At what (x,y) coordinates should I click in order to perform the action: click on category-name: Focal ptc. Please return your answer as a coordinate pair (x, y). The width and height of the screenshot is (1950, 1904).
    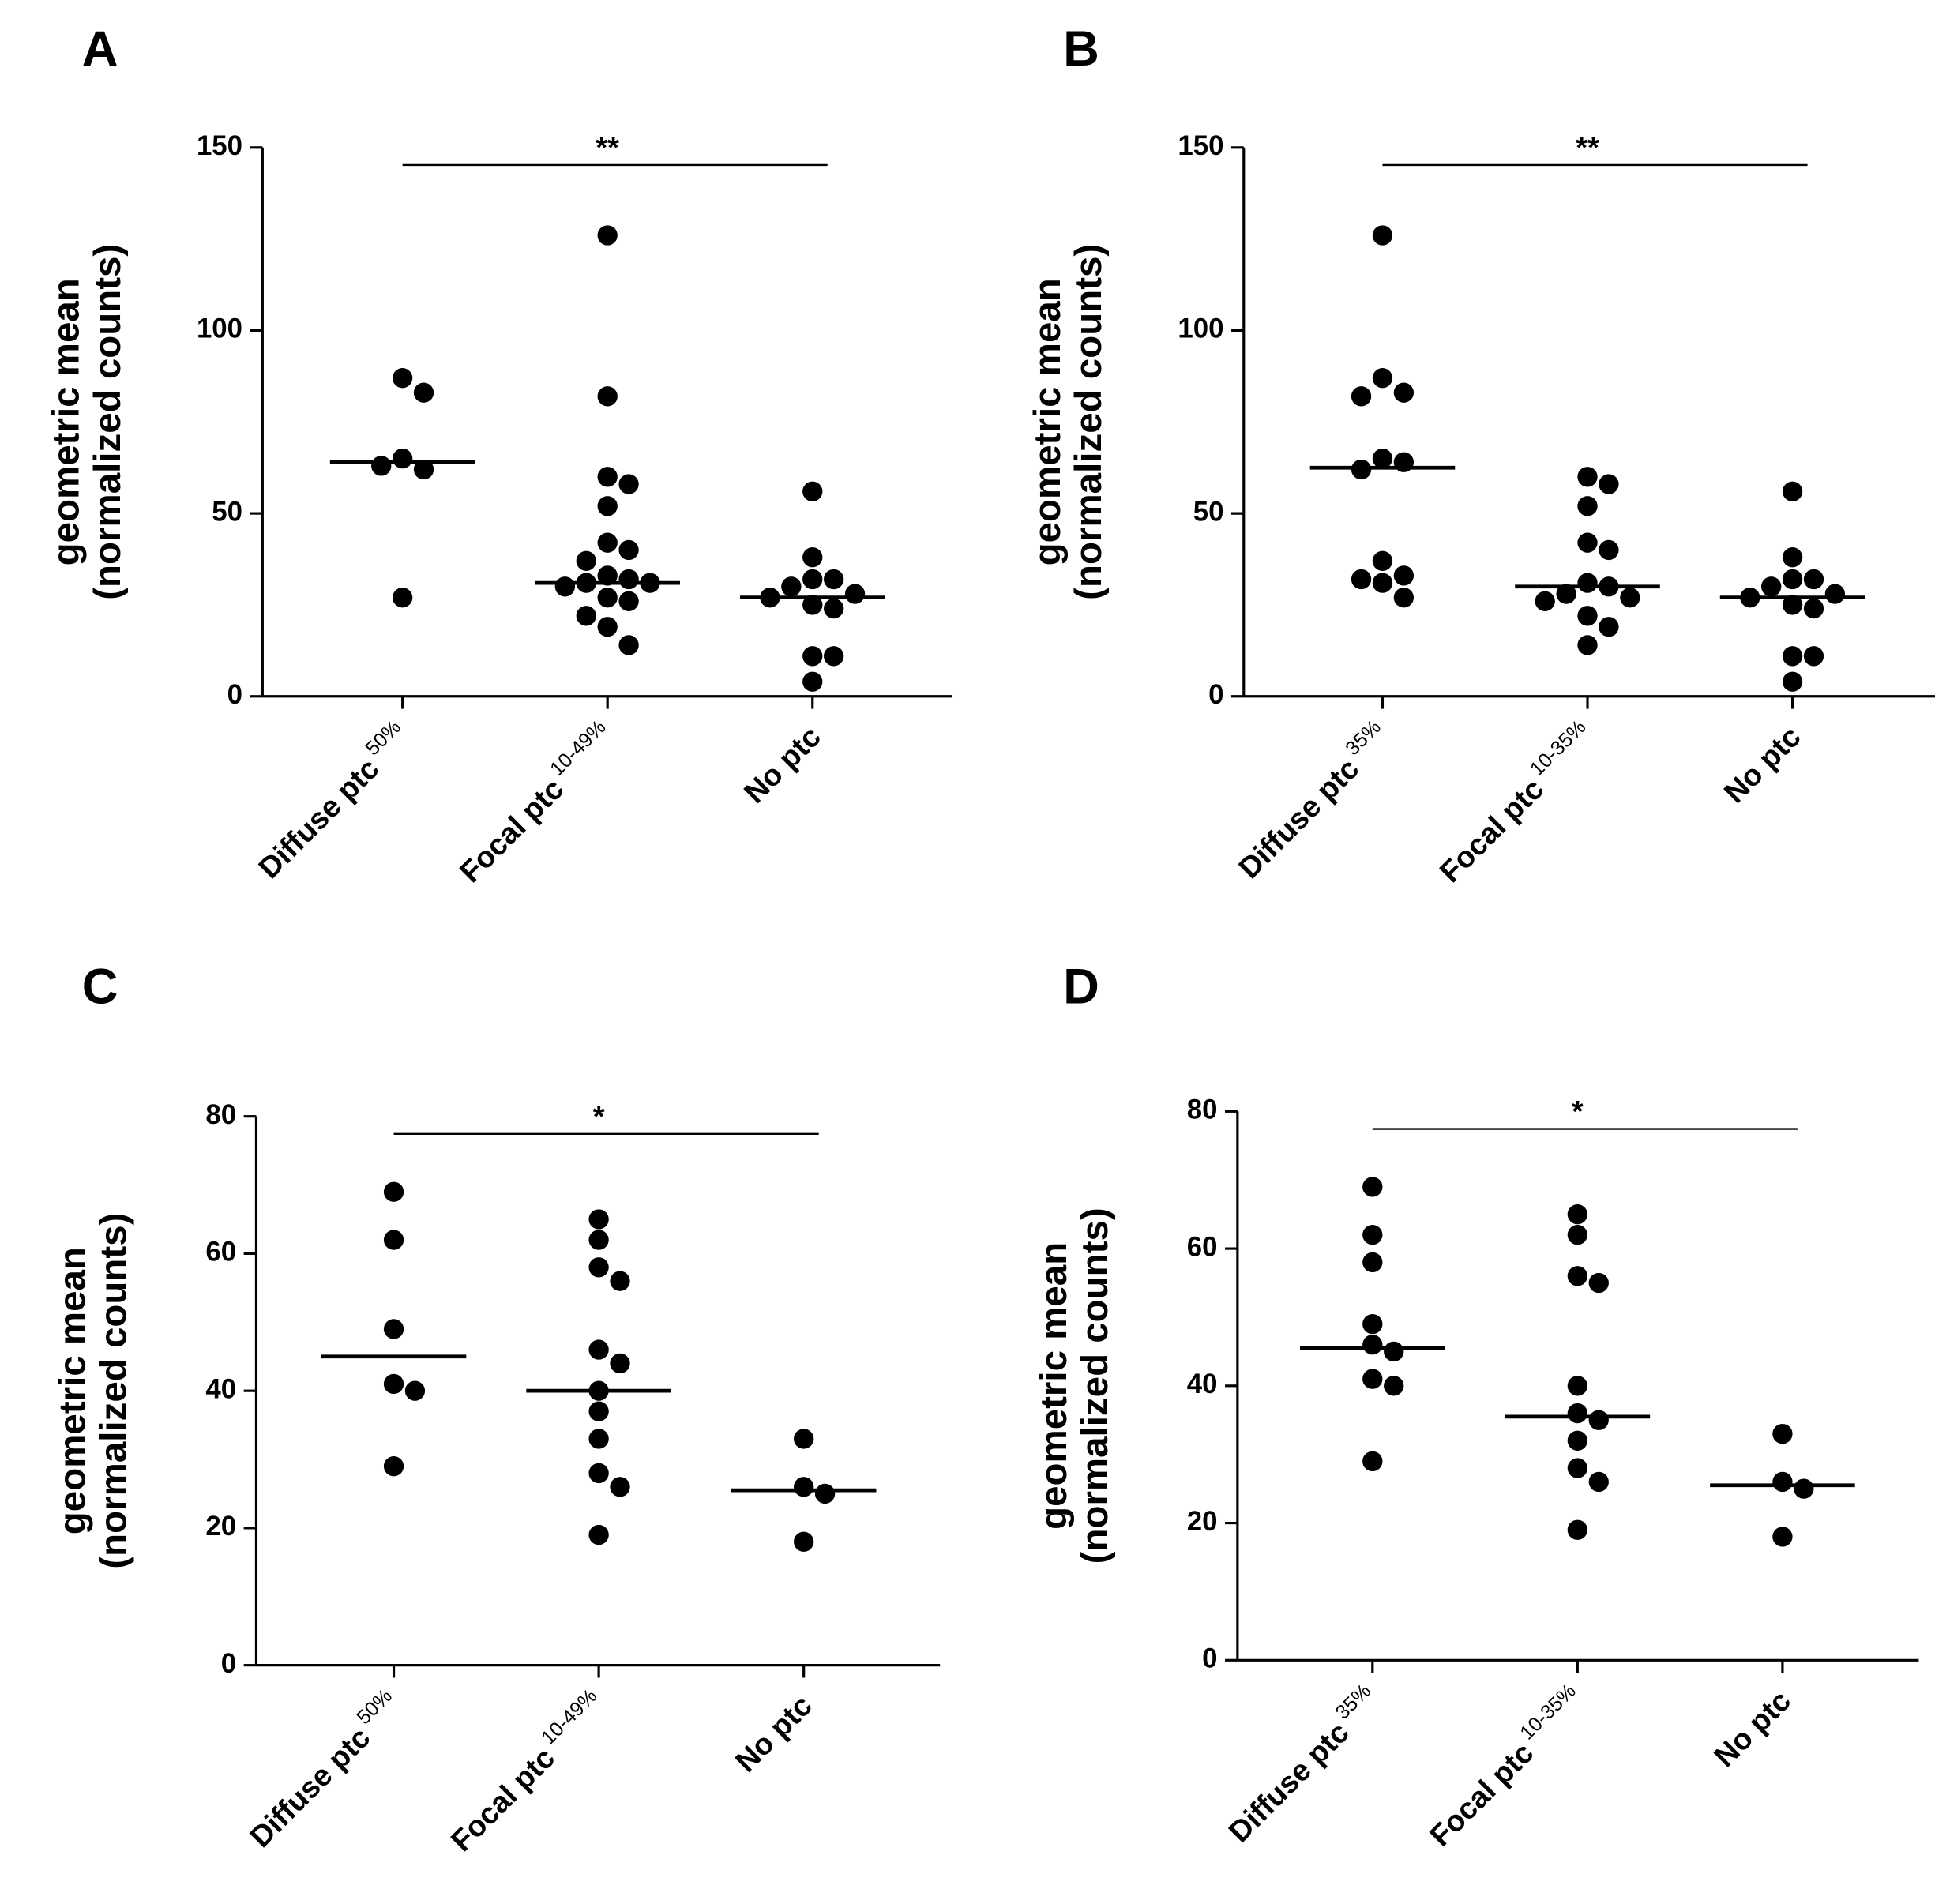
    Looking at the image, I should click on (503, 1799).